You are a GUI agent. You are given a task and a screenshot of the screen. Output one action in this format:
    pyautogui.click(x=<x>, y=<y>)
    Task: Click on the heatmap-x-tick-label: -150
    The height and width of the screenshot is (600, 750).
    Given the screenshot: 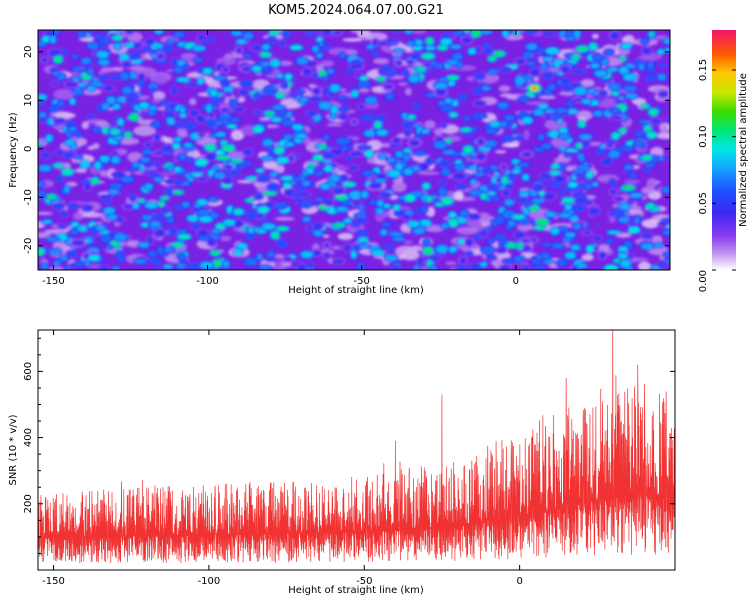 What is the action you would take?
    pyautogui.click(x=53, y=281)
    